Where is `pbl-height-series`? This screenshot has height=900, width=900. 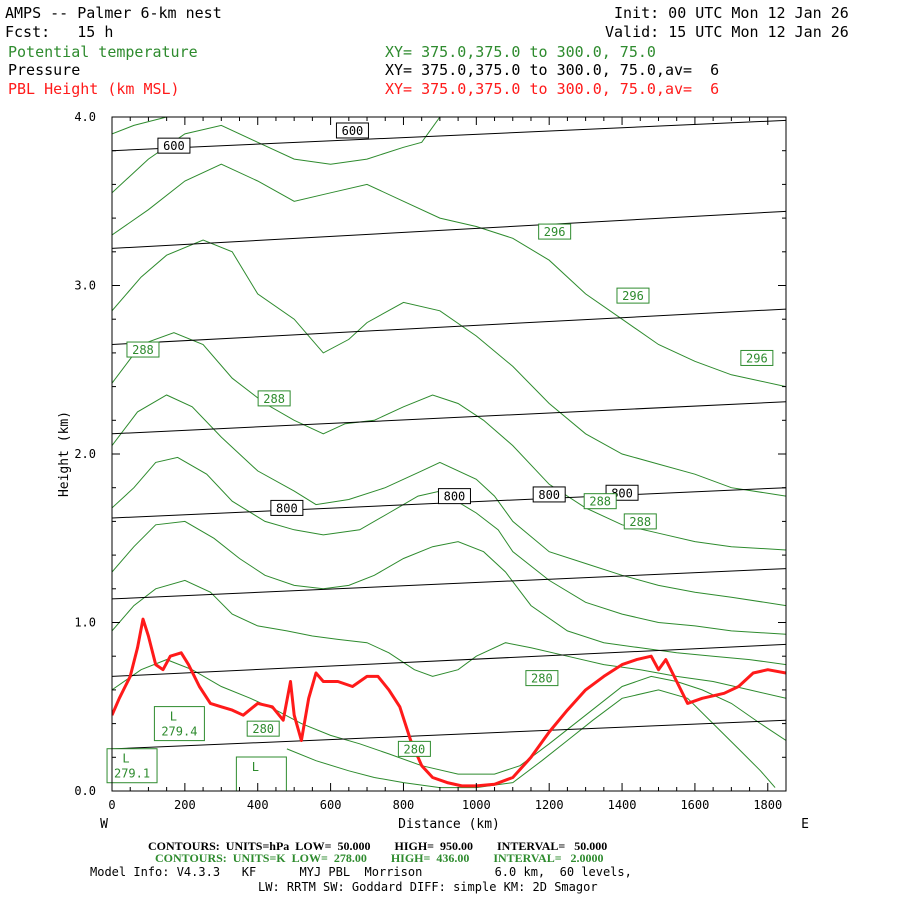
pbl-height-series is located at coordinates (449, 702).